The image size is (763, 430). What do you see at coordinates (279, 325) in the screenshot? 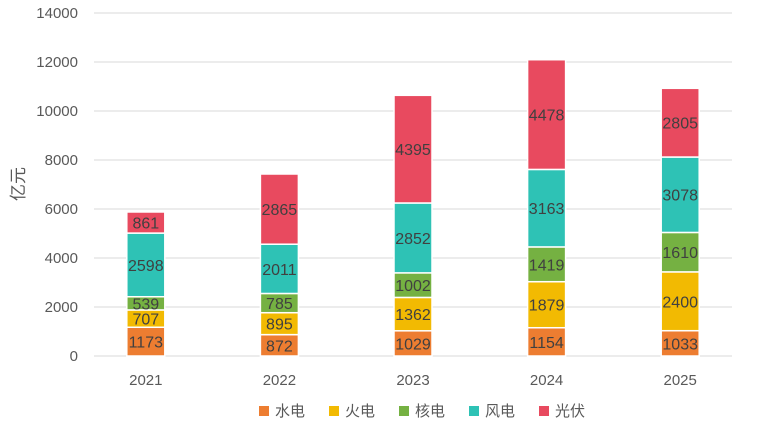
I see `data-label: 895` at bounding box center [279, 325].